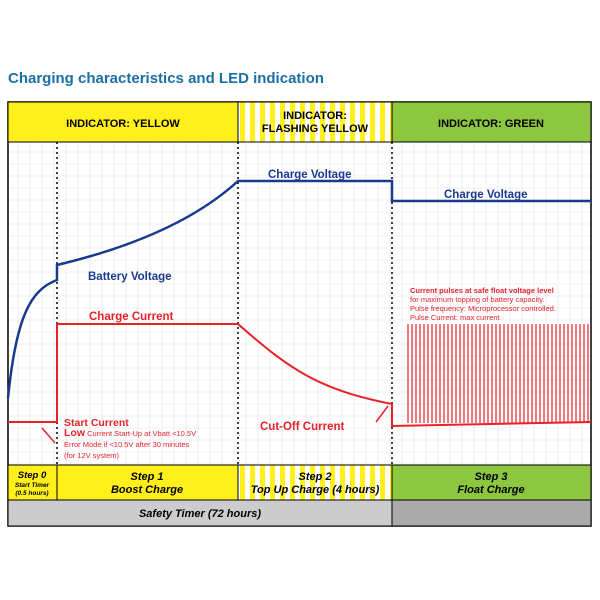 Image resolution: width=600 pixels, height=600 pixels. What do you see at coordinates (146, 477) in the screenshot?
I see `step-1-name: Step 1` at bounding box center [146, 477].